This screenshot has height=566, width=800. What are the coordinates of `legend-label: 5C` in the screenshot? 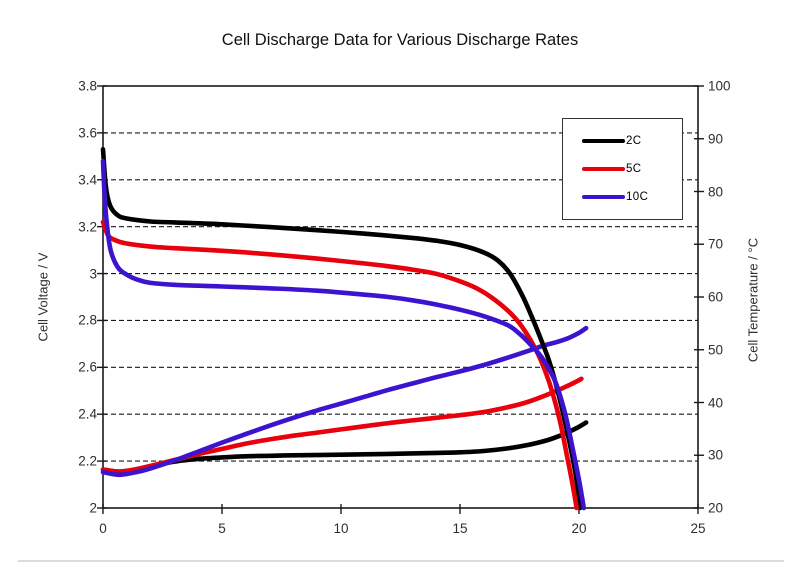 It's located at (634, 169).